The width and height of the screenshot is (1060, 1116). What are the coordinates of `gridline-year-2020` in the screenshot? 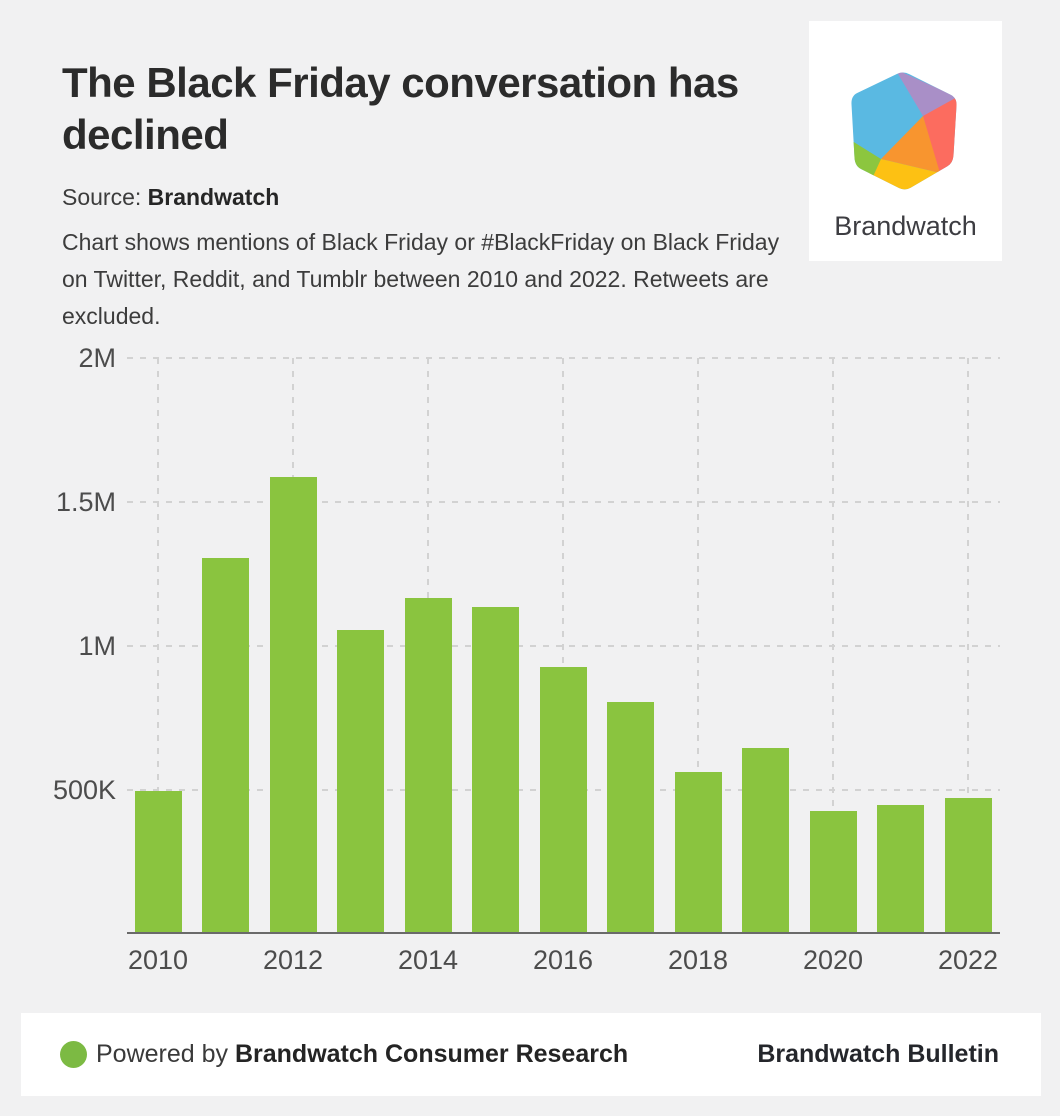 It's located at (833, 645).